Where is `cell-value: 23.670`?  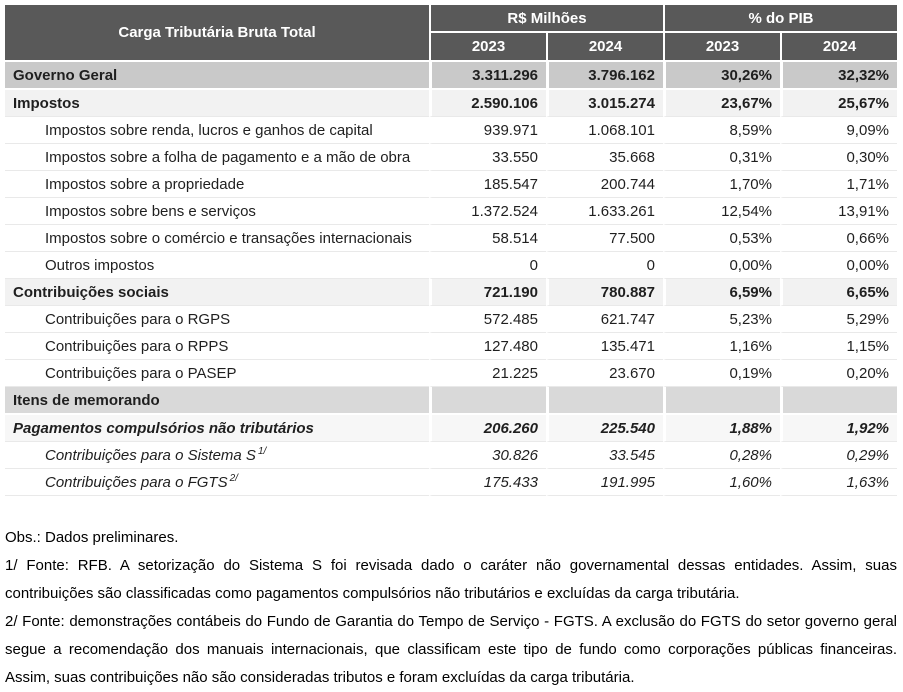 cell-value: 23.670 is located at coordinates (604, 373).